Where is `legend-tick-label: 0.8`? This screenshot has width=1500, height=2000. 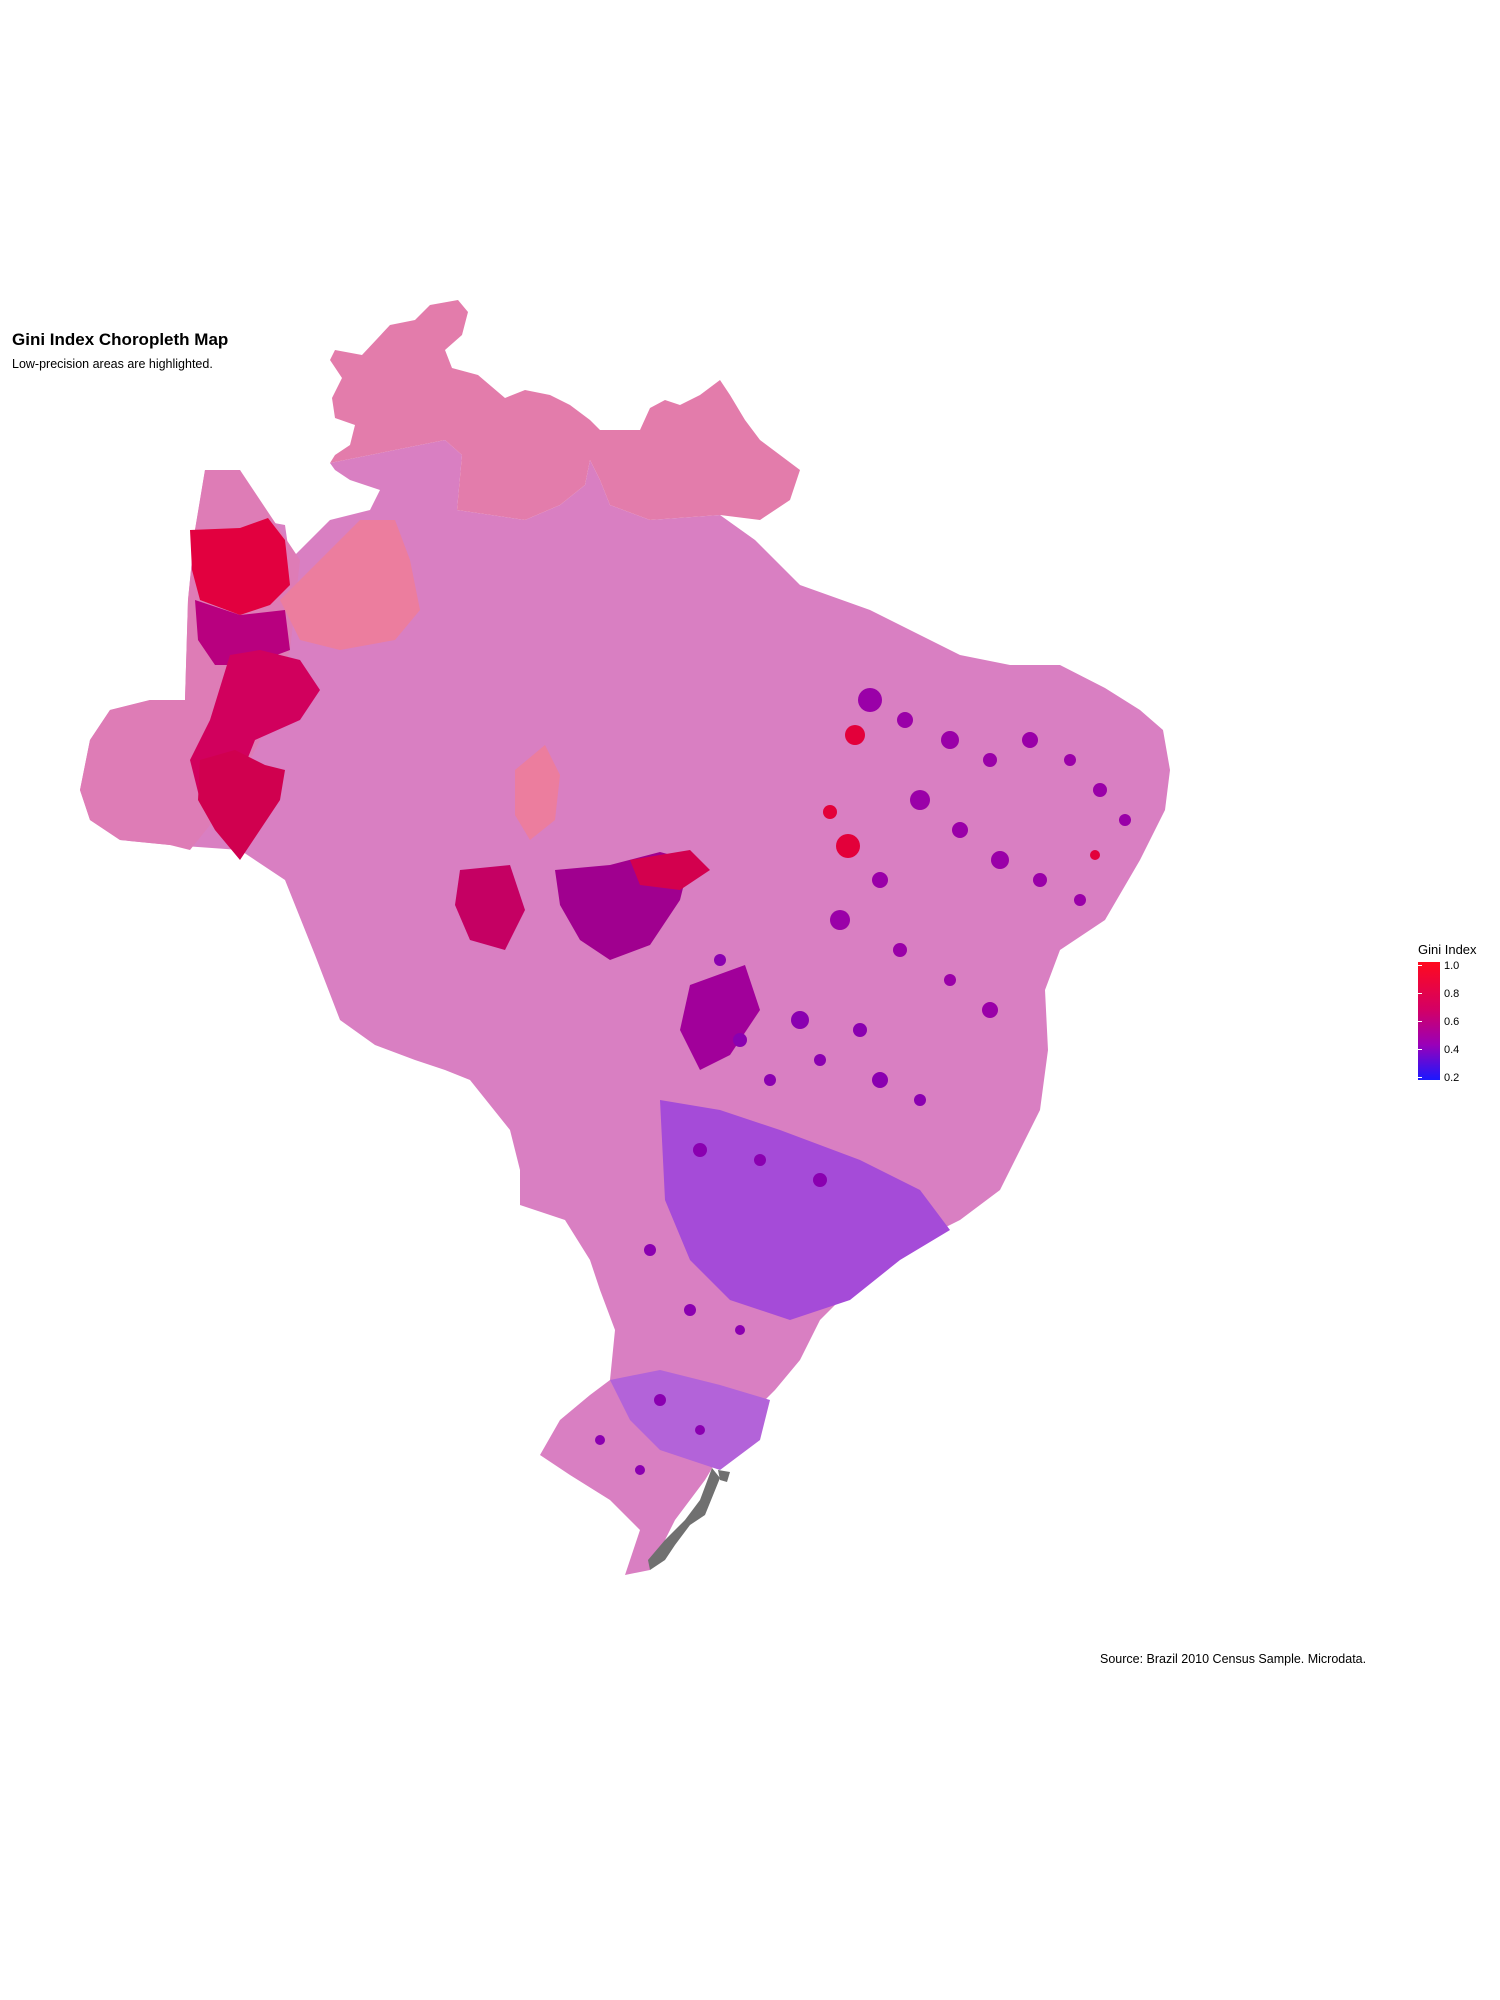
legend-tick-label: 0.8 is located at coordinates (1452, 994).